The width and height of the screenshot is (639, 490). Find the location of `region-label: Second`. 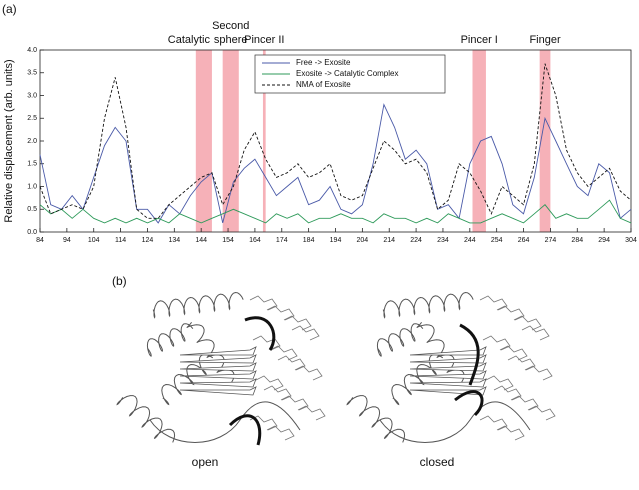

region-label: Second is located at coordinates (230, 26).